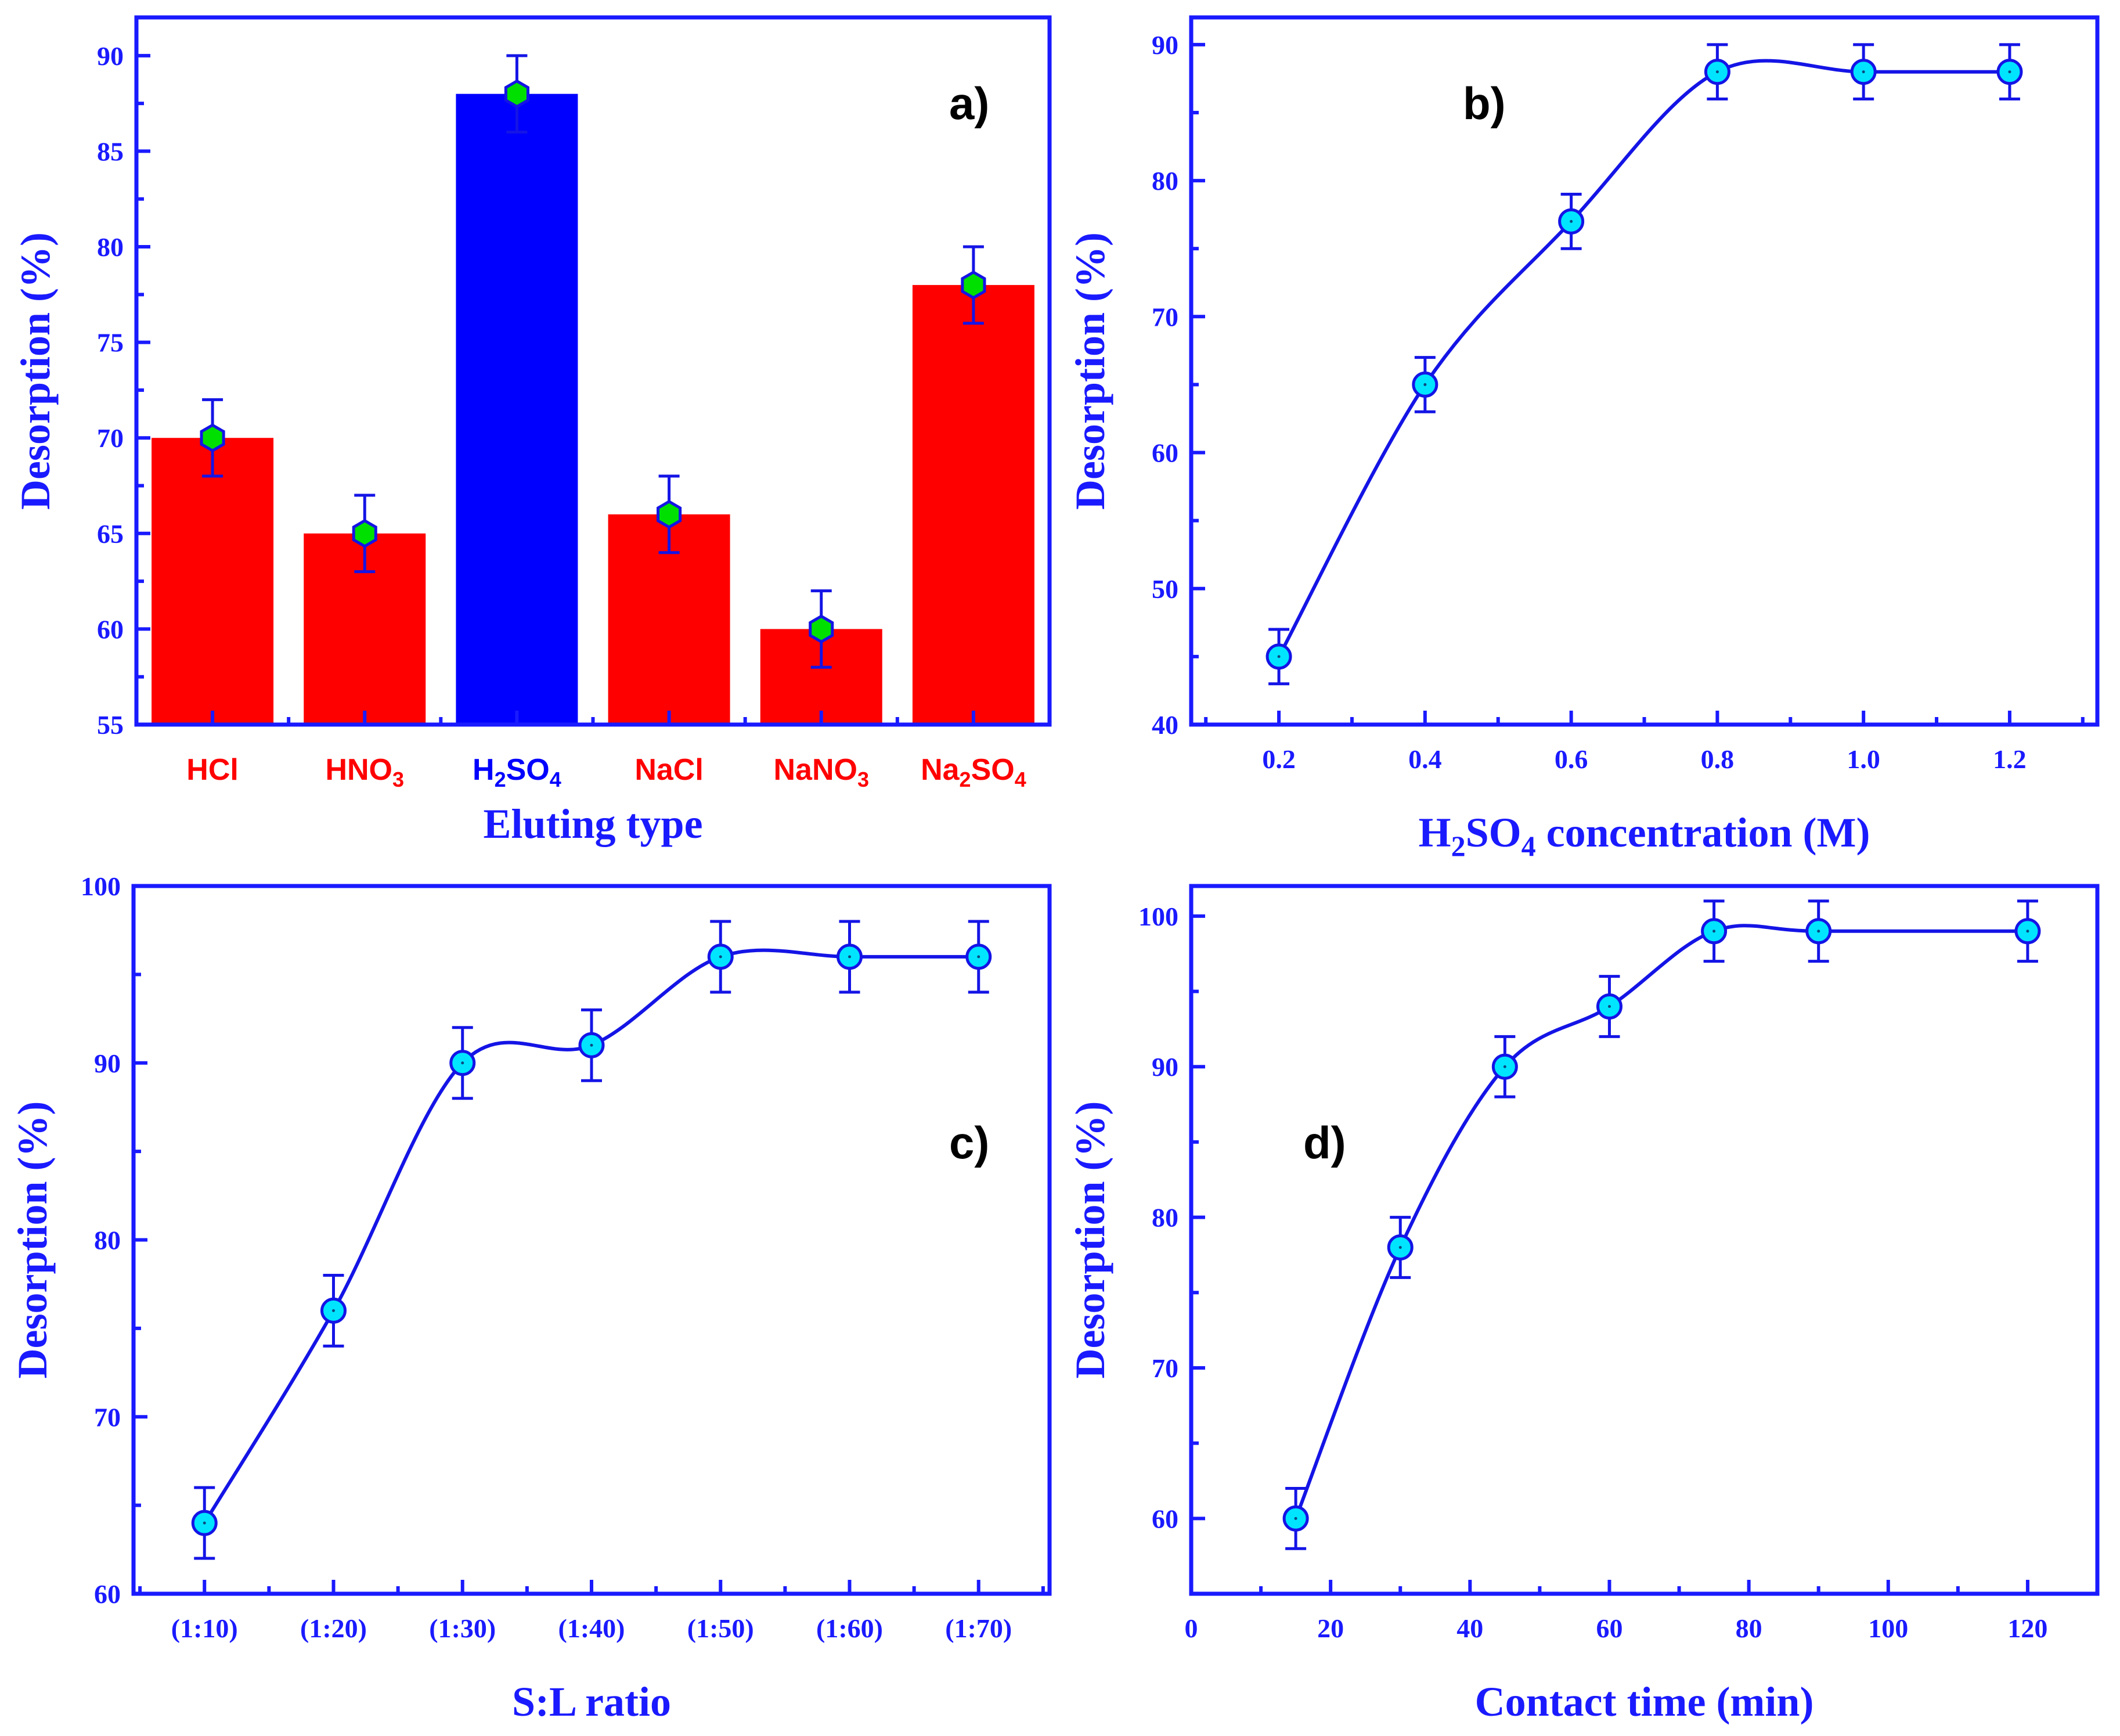 The width and height of the screenshot is (2120, 1736). I want to click on label-base: NaCl, so click(669, 770).